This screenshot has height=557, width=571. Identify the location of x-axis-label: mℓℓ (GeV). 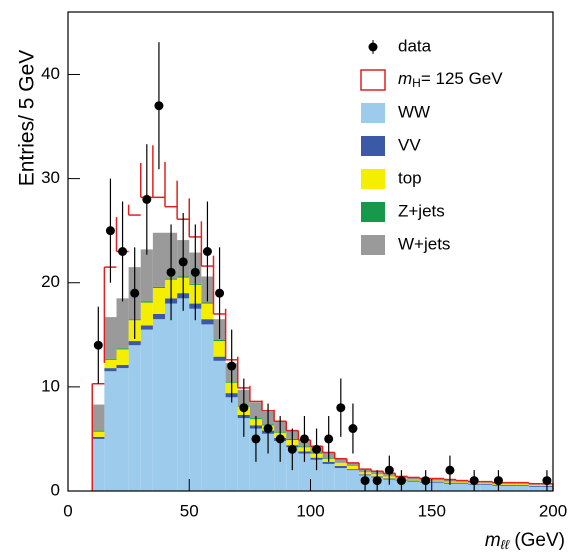
(525, 541).